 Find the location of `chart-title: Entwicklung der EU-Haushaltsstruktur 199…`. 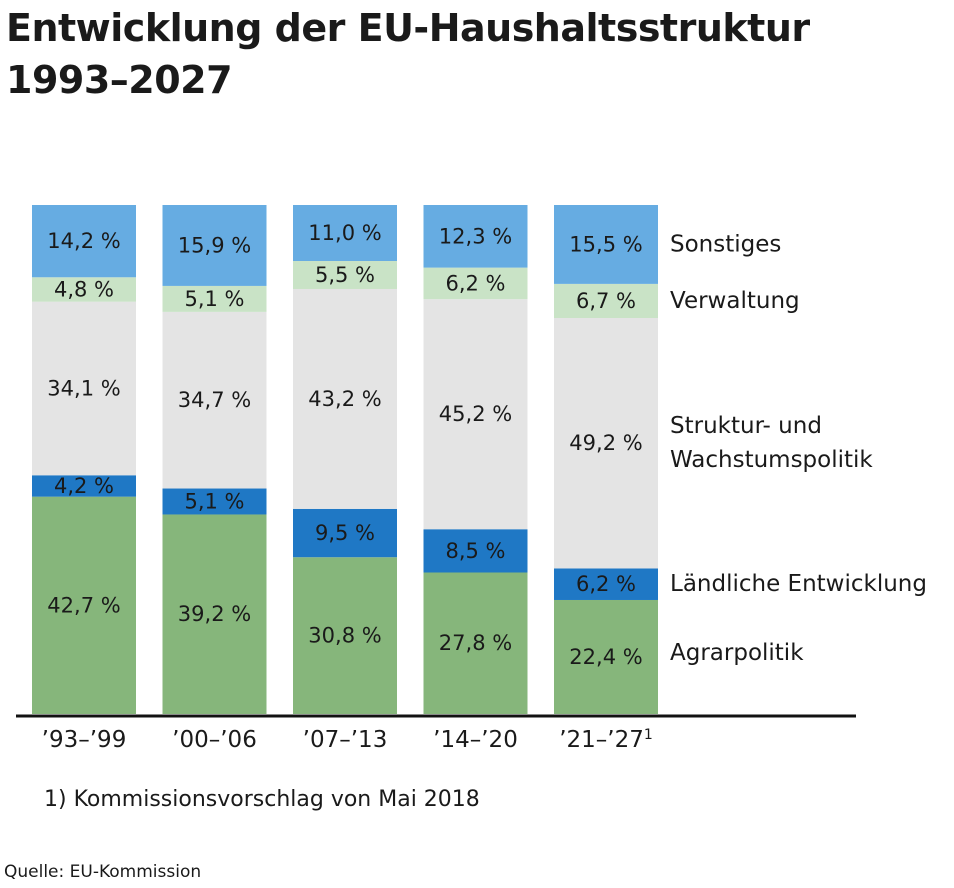

chart-title: Entwicklung der EU-Haushaltsstruktur 199… is located at coordinates (408, 54).